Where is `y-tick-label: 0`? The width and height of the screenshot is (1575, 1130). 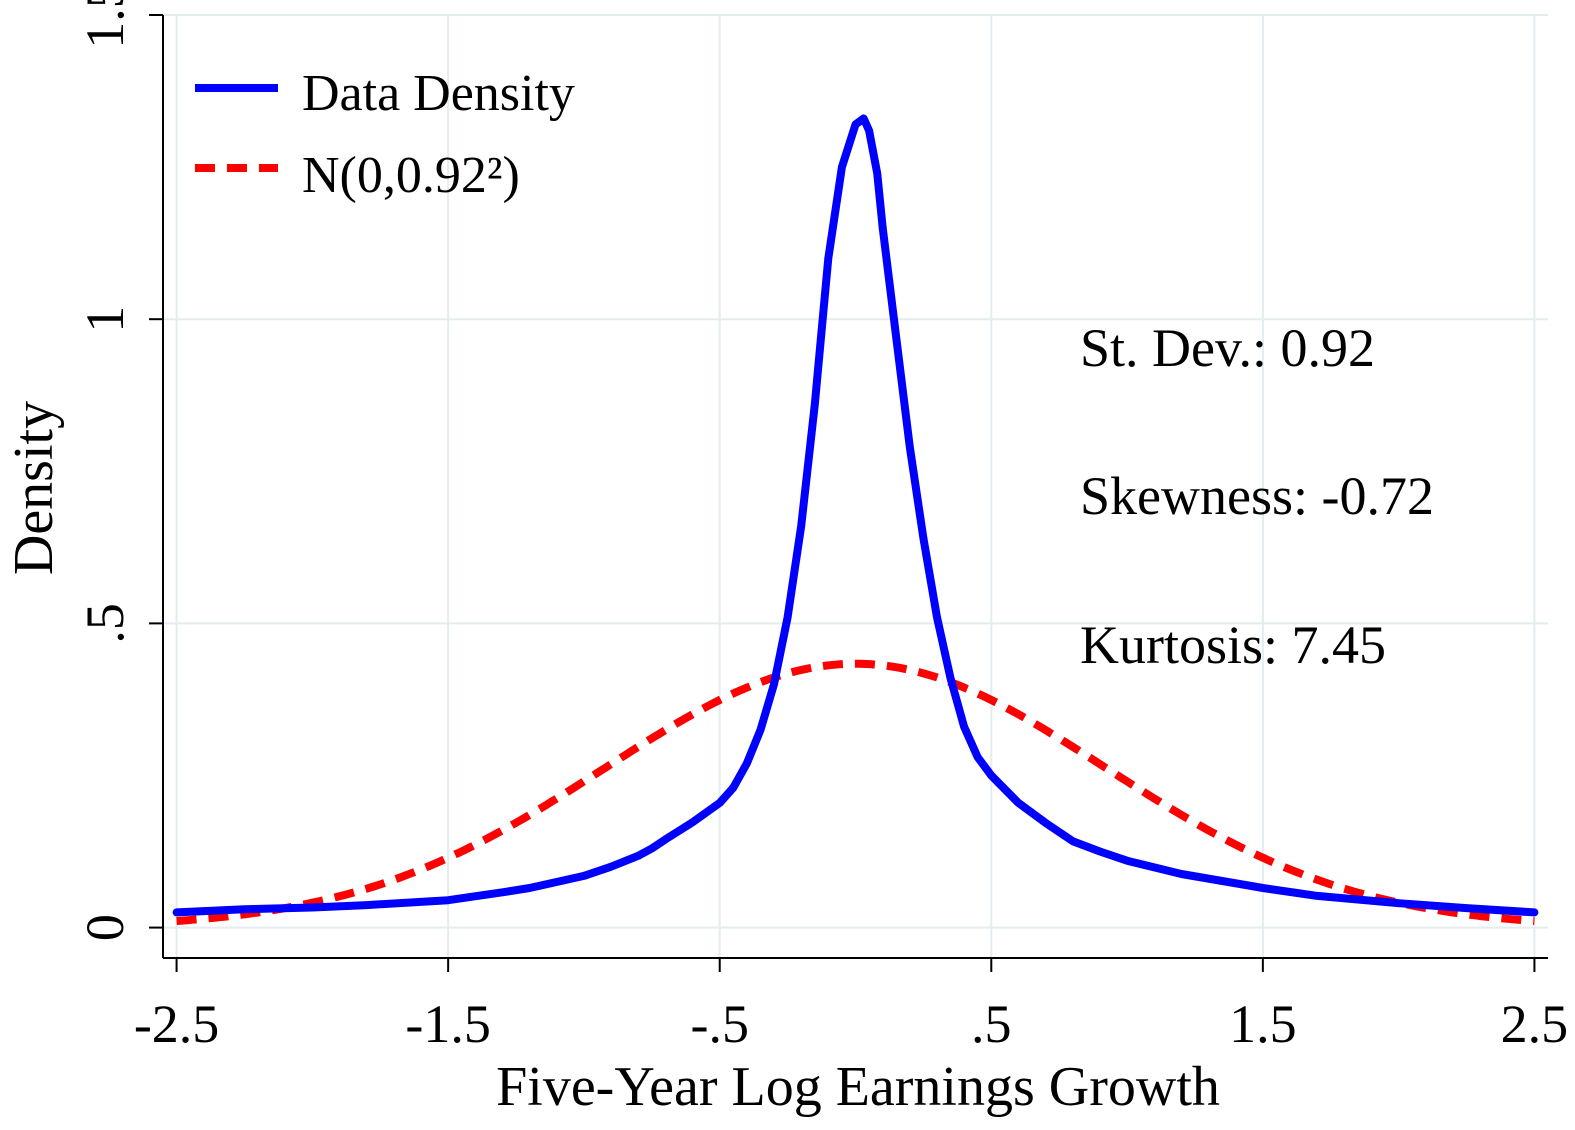 y-tick-label: 0 is located at coordinates (105, 927).